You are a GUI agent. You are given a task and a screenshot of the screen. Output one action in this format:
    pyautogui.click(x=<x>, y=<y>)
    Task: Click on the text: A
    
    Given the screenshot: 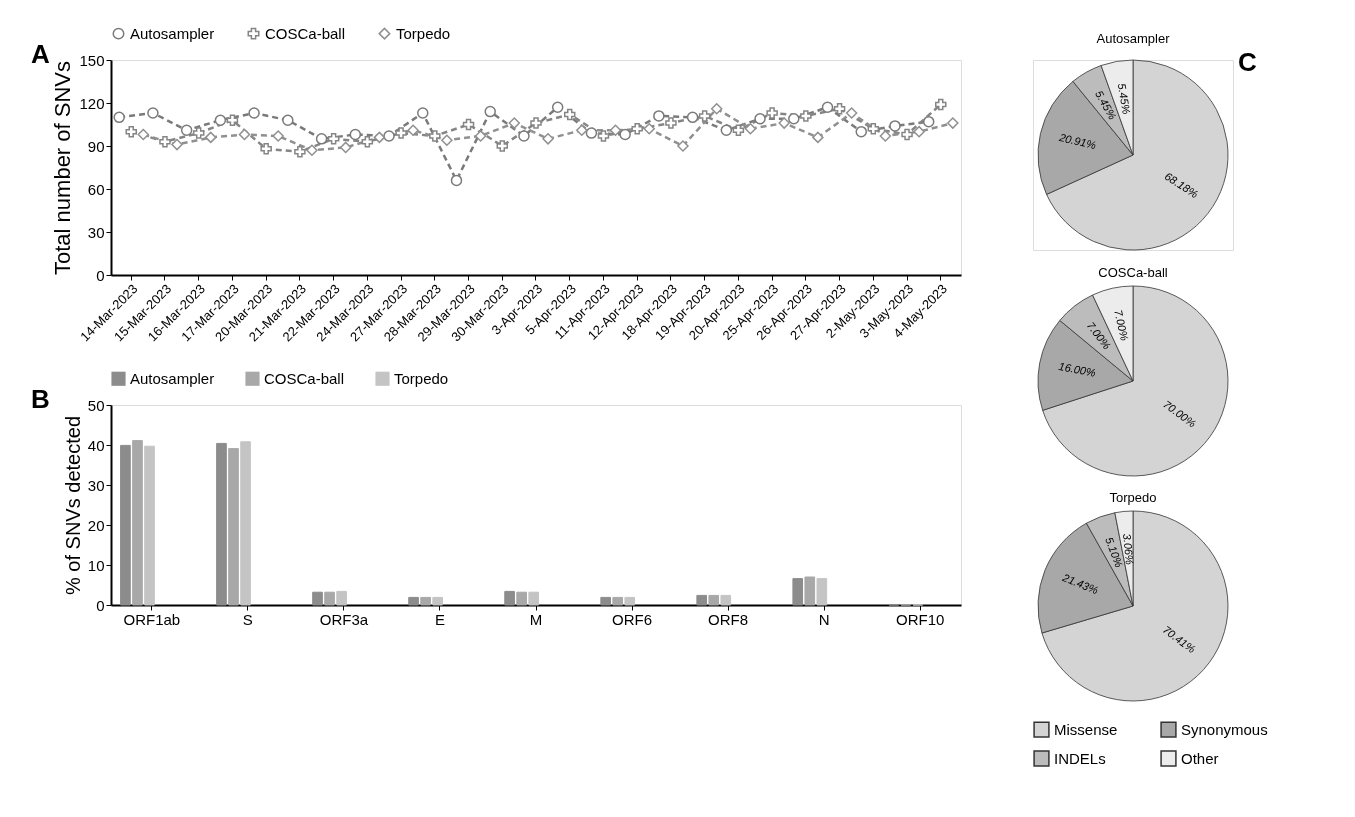 What is the action you would take?
    pyautogui.click(x=40, y=54)
    